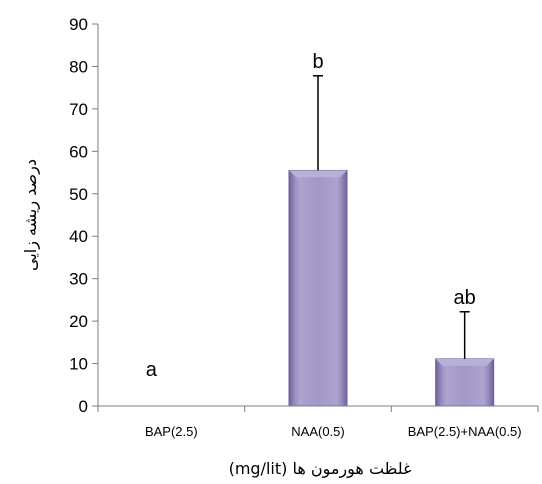 The width and height of the screenshot is (542, 484). Describe the element at coordinates (78, 151) in the screenshot. I see `y-tick-label: 60` at that location.